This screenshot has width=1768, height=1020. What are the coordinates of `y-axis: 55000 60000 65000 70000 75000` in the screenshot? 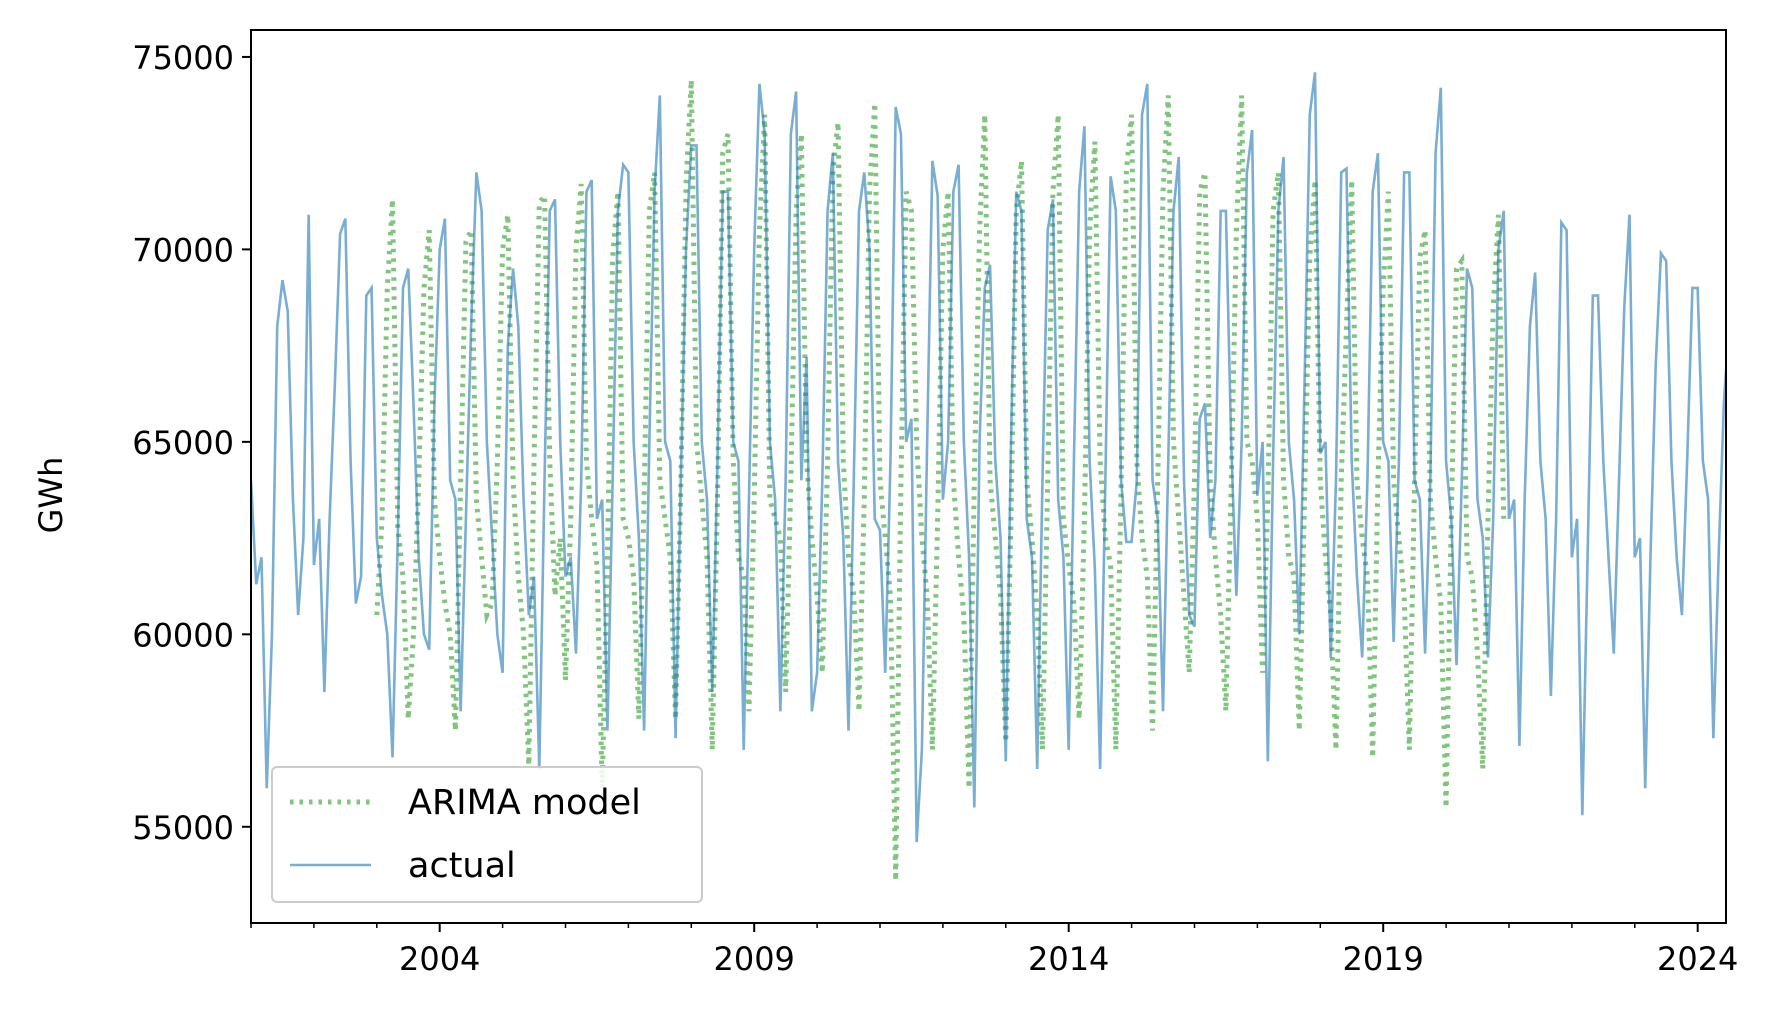 It's located at (191, 443).